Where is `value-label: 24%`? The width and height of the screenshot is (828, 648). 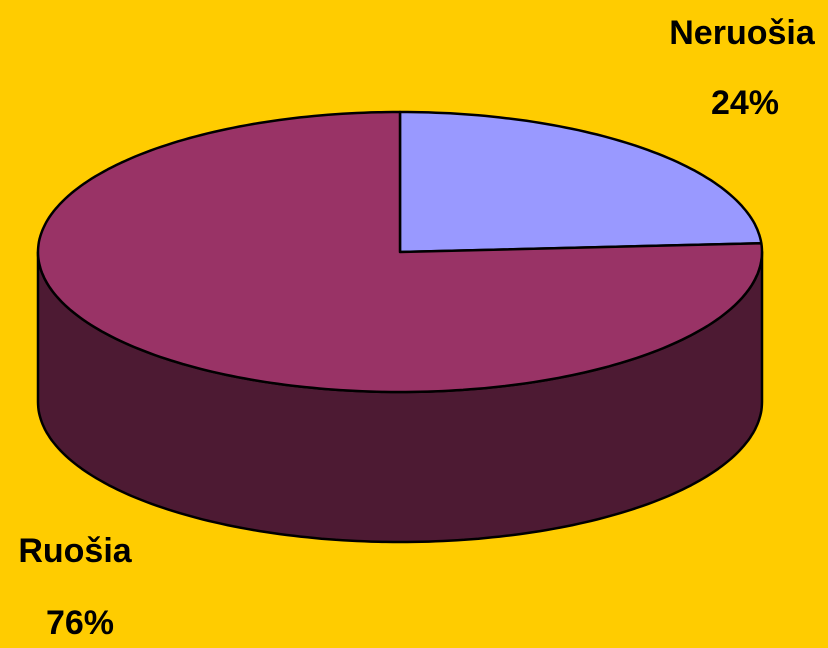 value-label: 24% is located at coordinates (745, 103).